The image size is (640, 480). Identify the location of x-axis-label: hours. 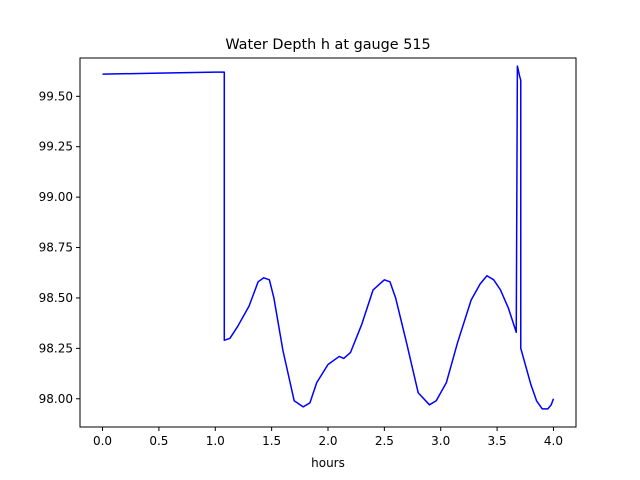
(328, 463).